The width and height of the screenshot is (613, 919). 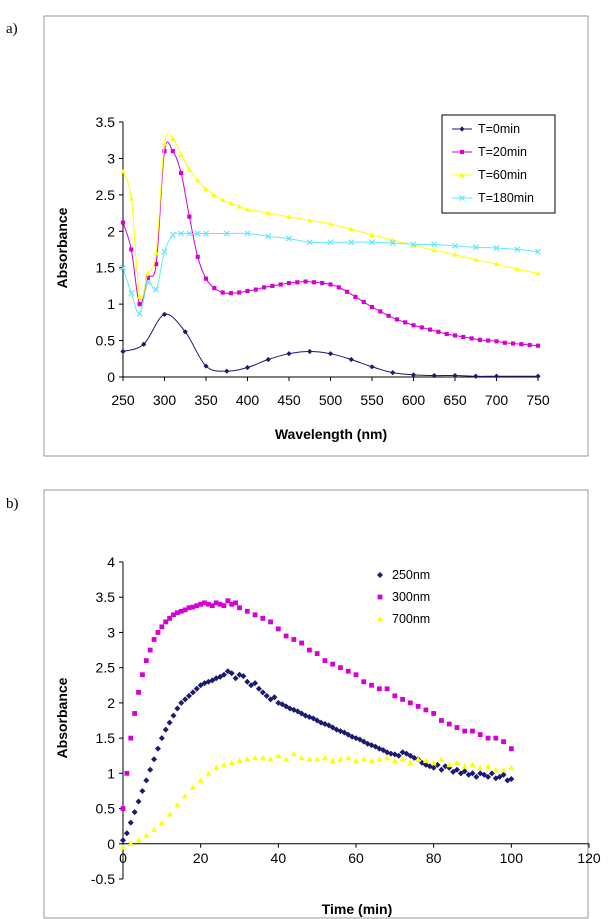 I want to click on panel-b-legend: 250nm 300nm 700nm, so click(x=408, y=596).